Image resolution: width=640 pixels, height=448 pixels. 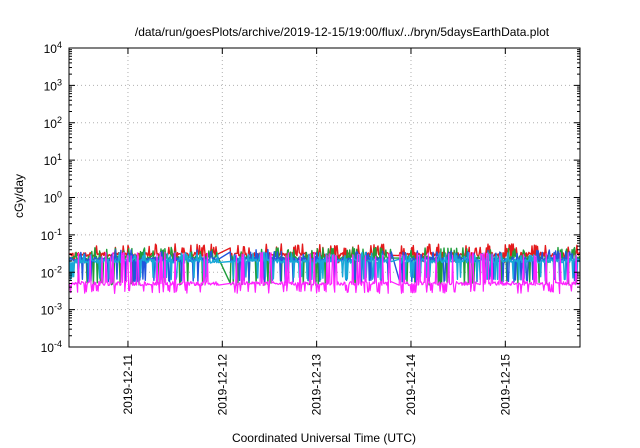 I want to click on x-axis-label: Coordinated Universal Time (UTC), so click(x=324, y=438).